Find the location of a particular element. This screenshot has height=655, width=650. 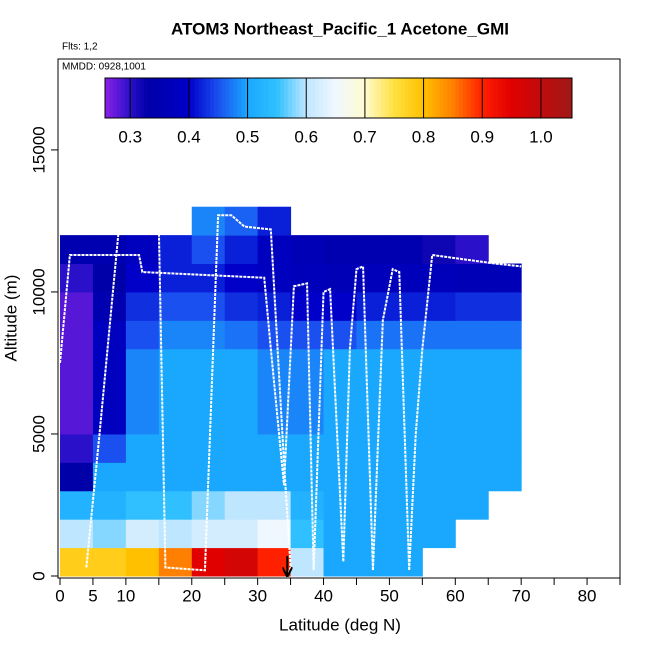

colorbar-tick-label: 0.3 is located at coordinates (130, 136).